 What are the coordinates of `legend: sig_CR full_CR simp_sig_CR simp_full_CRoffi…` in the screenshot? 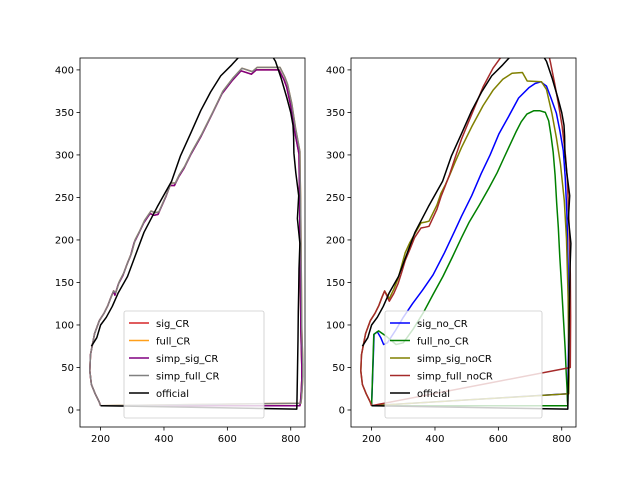 It's located at (194, 364).